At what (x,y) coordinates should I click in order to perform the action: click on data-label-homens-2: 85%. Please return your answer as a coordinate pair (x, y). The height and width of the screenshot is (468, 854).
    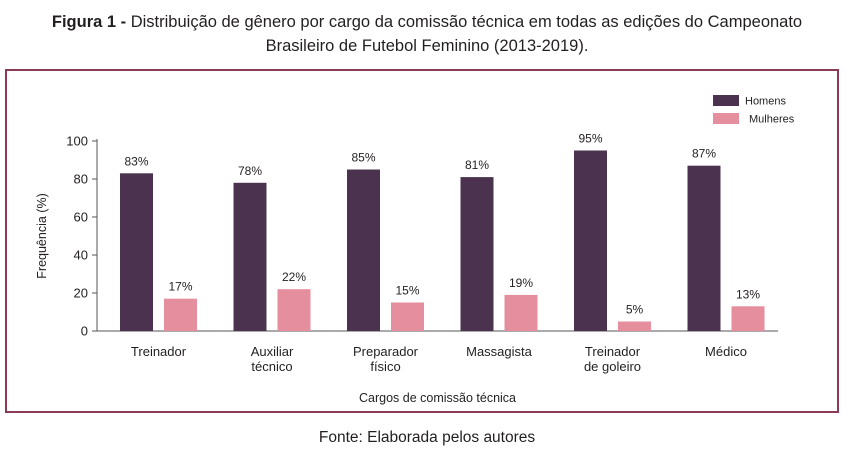
    Looking at the image, I should click on (363, 158).